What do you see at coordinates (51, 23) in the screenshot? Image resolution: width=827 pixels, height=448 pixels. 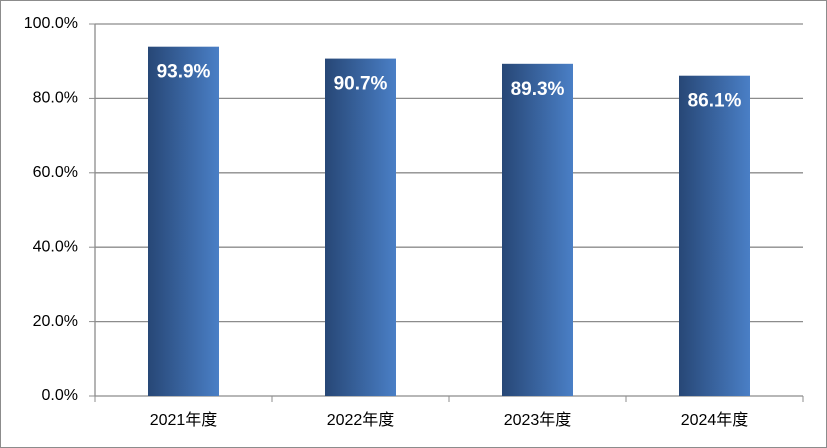 I see `y-tick-label: 100.0%` at bounding box center [51, 23].